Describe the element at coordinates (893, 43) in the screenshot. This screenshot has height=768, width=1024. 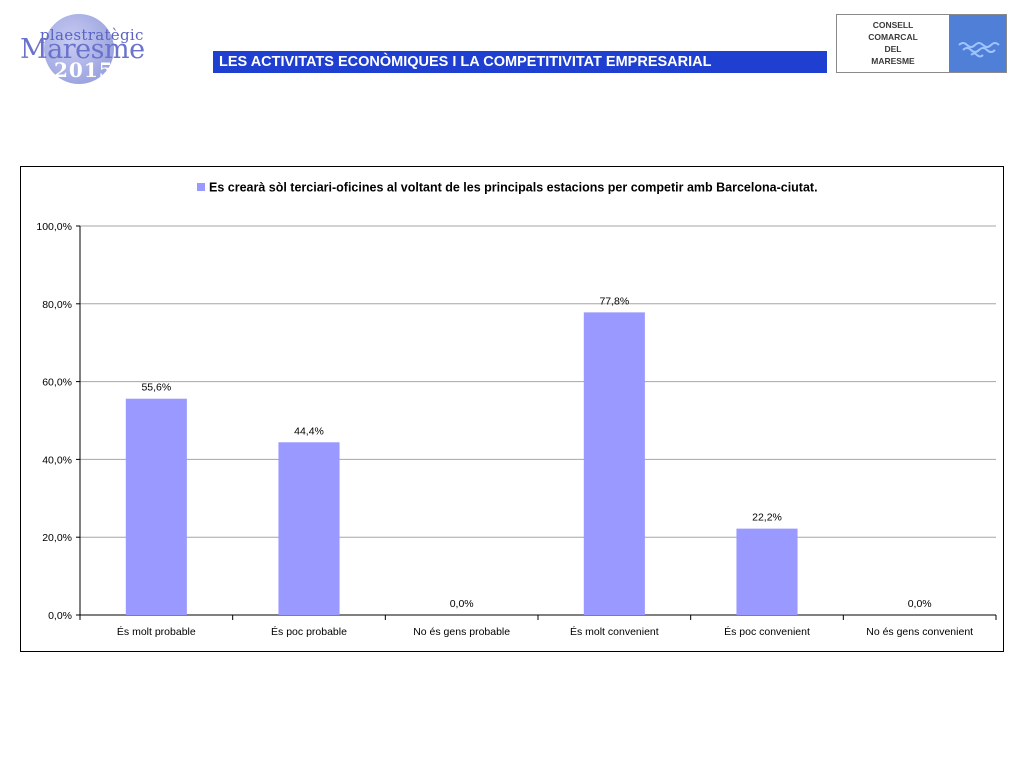
I see `consell-text: CONSELL COMARCAL DEL MARESME` at that location.